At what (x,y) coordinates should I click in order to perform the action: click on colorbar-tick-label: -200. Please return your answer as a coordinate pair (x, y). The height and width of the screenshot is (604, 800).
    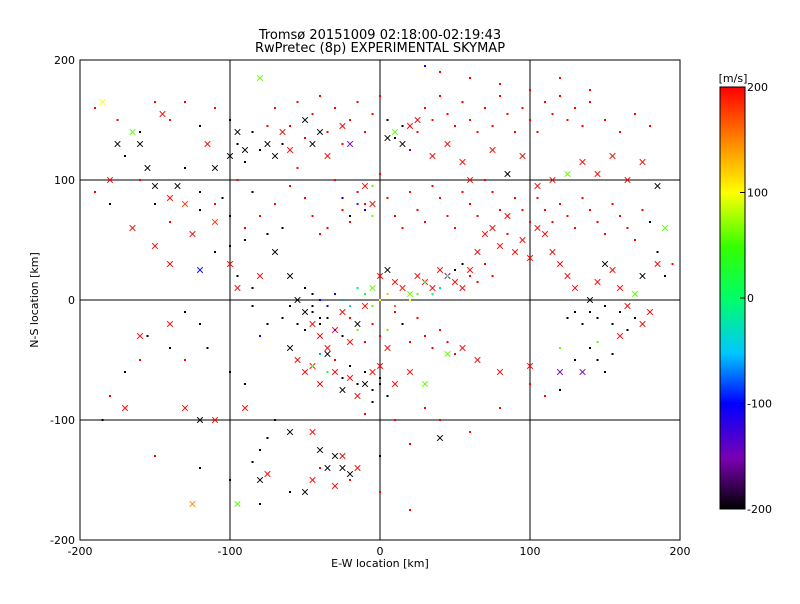
    Looking at the image, I should click on (759, 509).